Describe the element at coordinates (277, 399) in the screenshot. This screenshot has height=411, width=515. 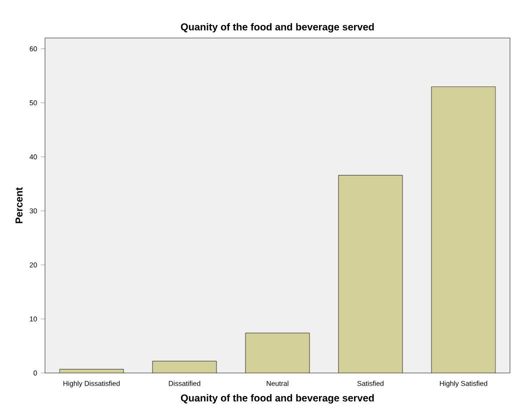
I see `x-axis-title: Quanity of the food and beverage served` at that location.